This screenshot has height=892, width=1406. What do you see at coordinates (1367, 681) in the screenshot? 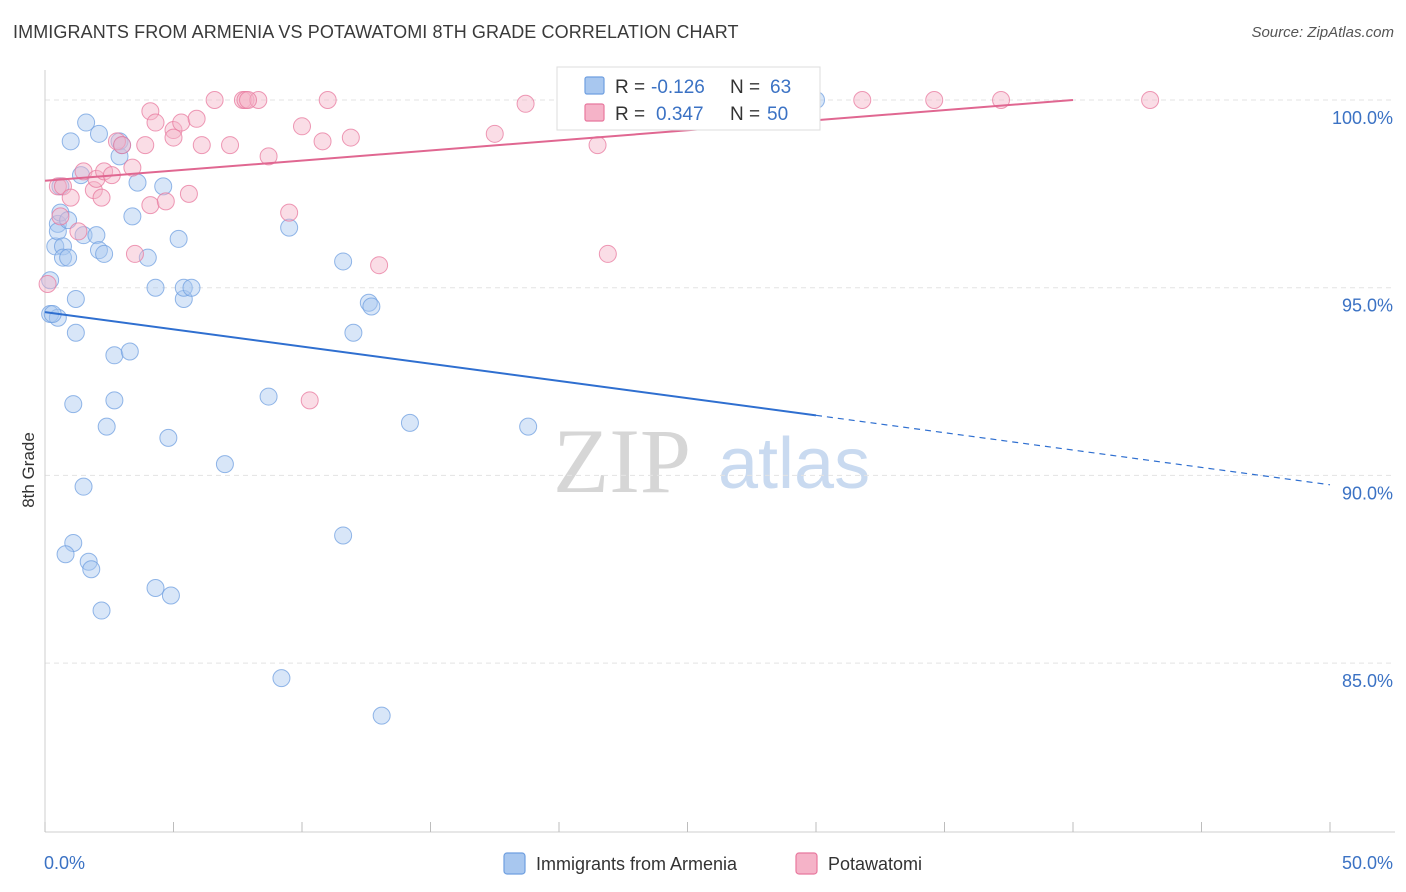
I see `y-tick-label: 85.0%` at bounding box center [1367, 681].